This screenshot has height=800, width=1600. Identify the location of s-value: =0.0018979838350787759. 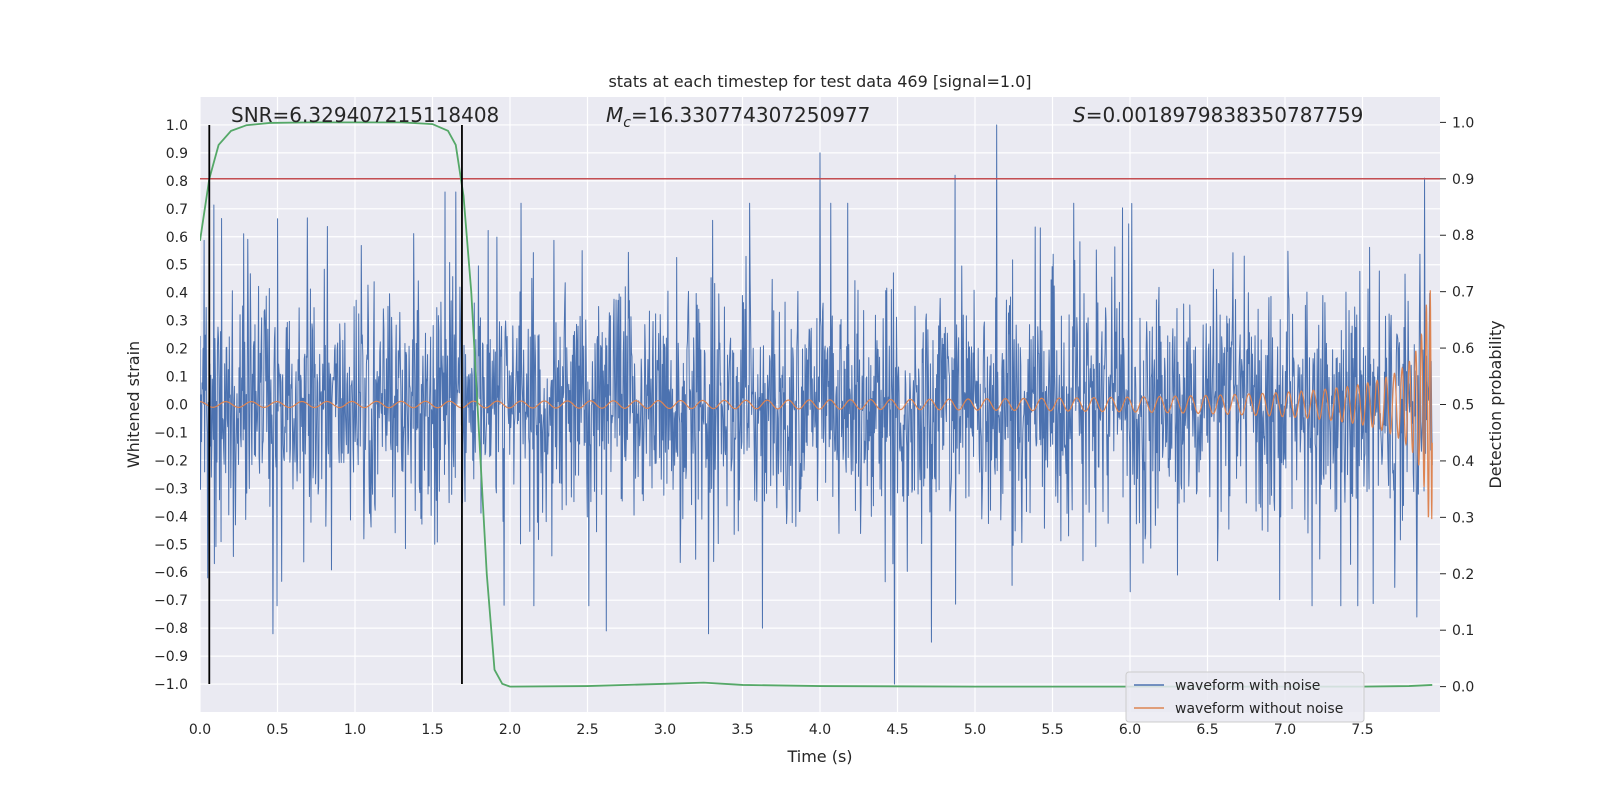
(1225, 115).